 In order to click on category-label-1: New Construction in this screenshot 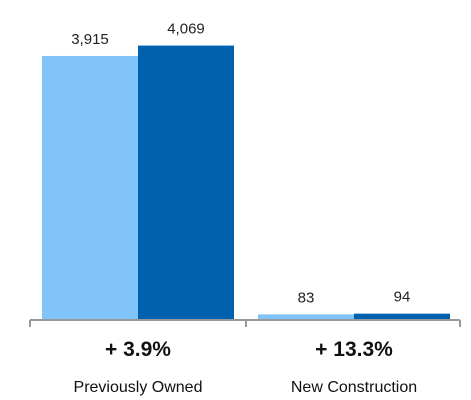, I will do `click(354, 387)`.